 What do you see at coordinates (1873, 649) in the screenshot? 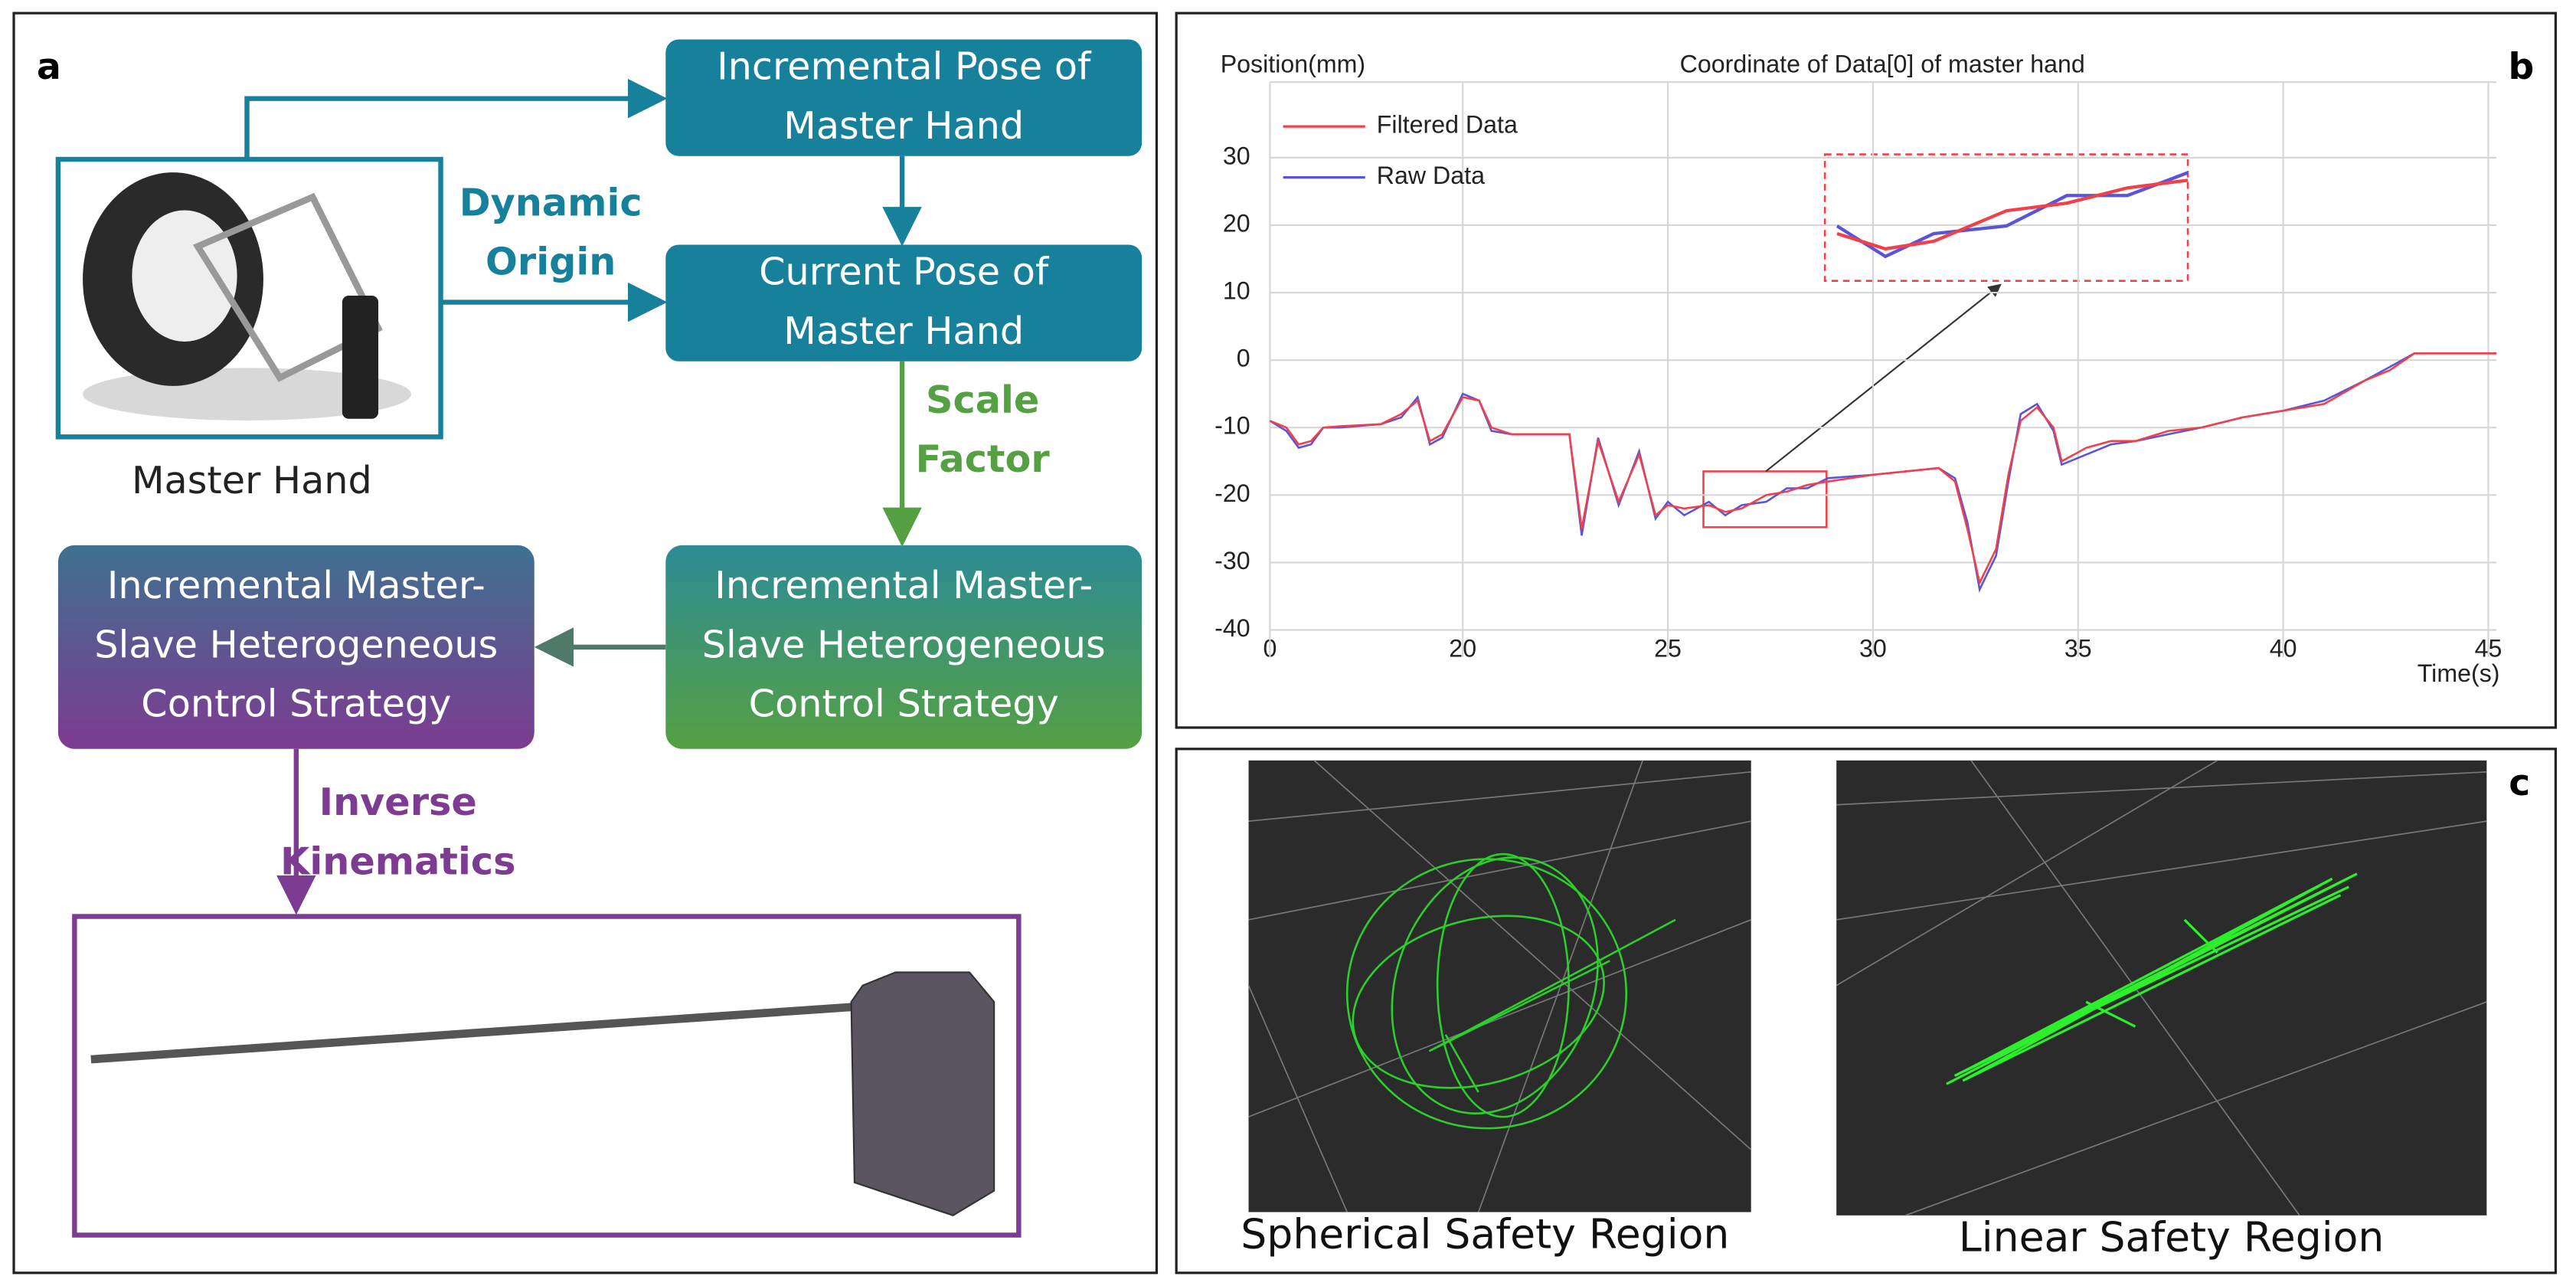
I see `x-tick-label: 30` at bounding box center [1873, 649].